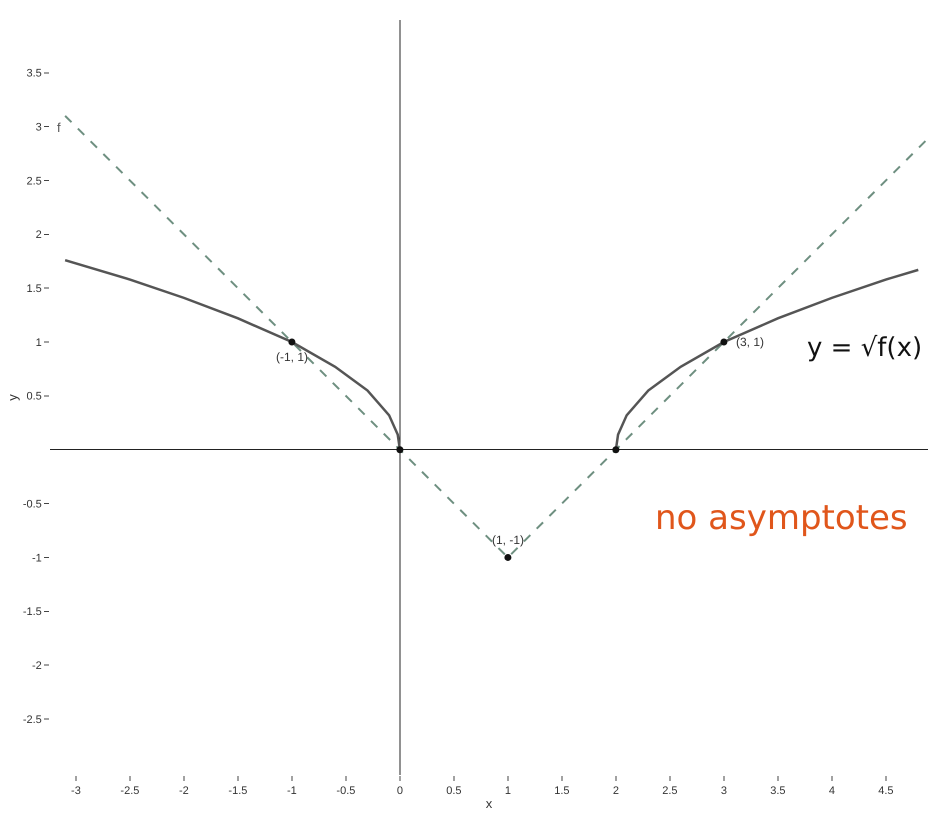  I want to click on x-tick-label: 4.5, so click(886, 791).